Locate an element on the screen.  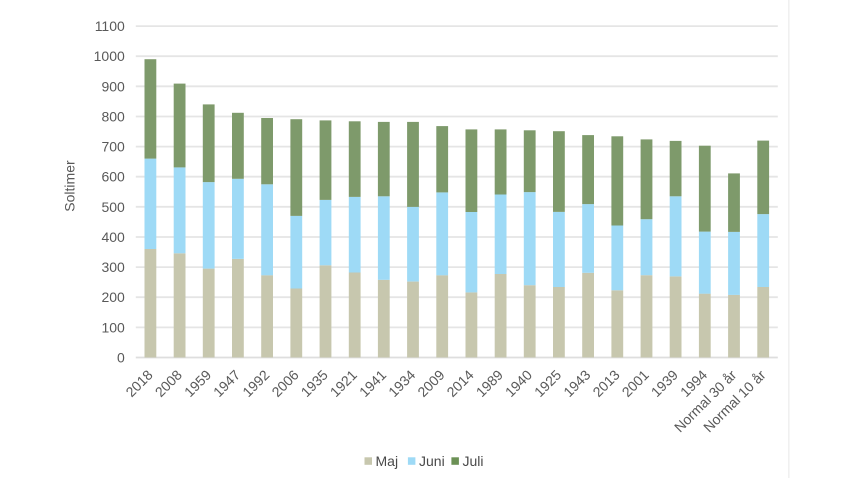
svg-text: 800 is located at coordinates (113, 117).